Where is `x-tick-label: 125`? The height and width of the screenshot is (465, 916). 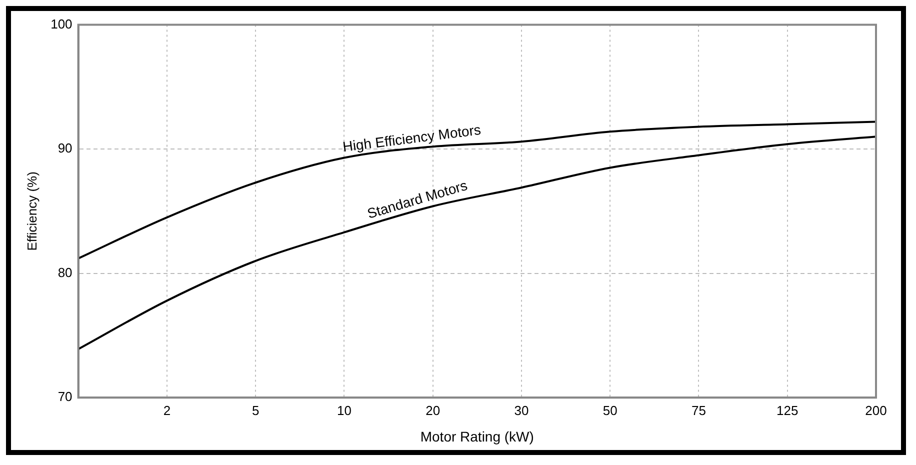 x-tick-label: 125 is located at coordinates (787, 410).